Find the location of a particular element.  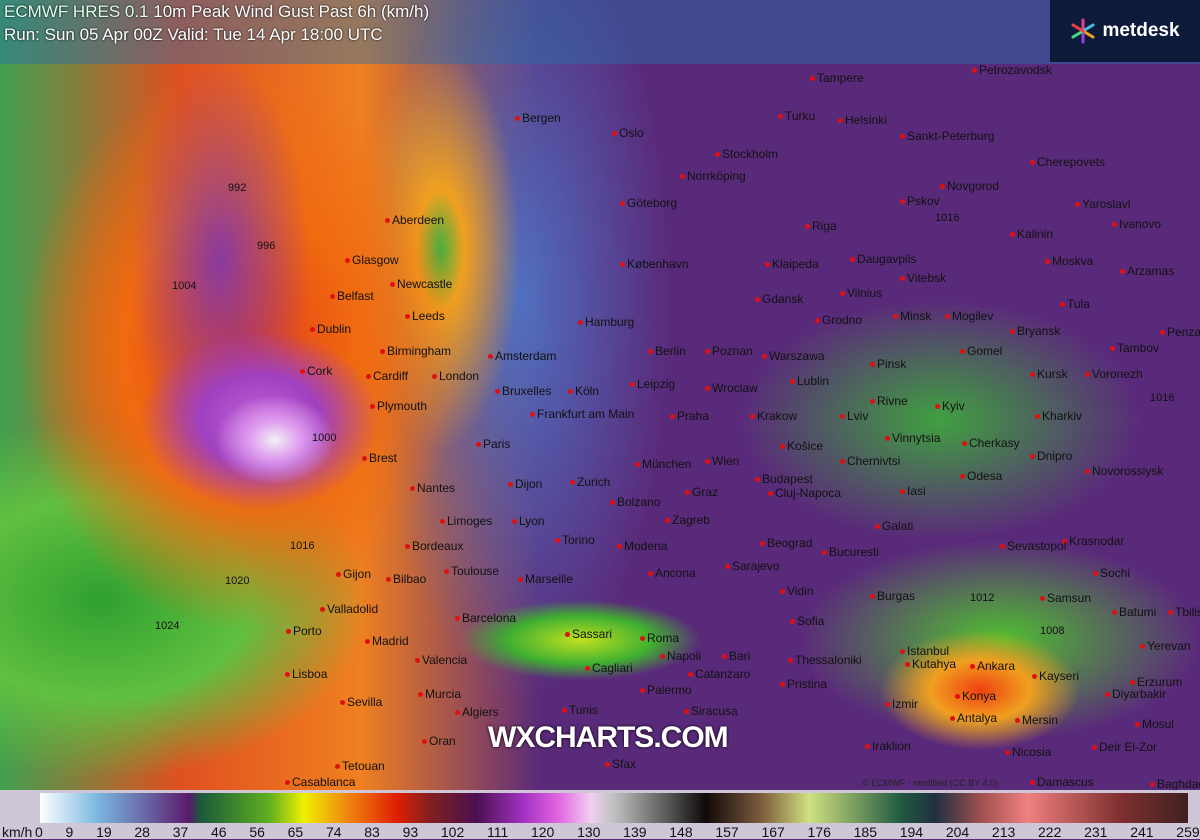

city-label: Göteborg is located at coordinates (648, 203).